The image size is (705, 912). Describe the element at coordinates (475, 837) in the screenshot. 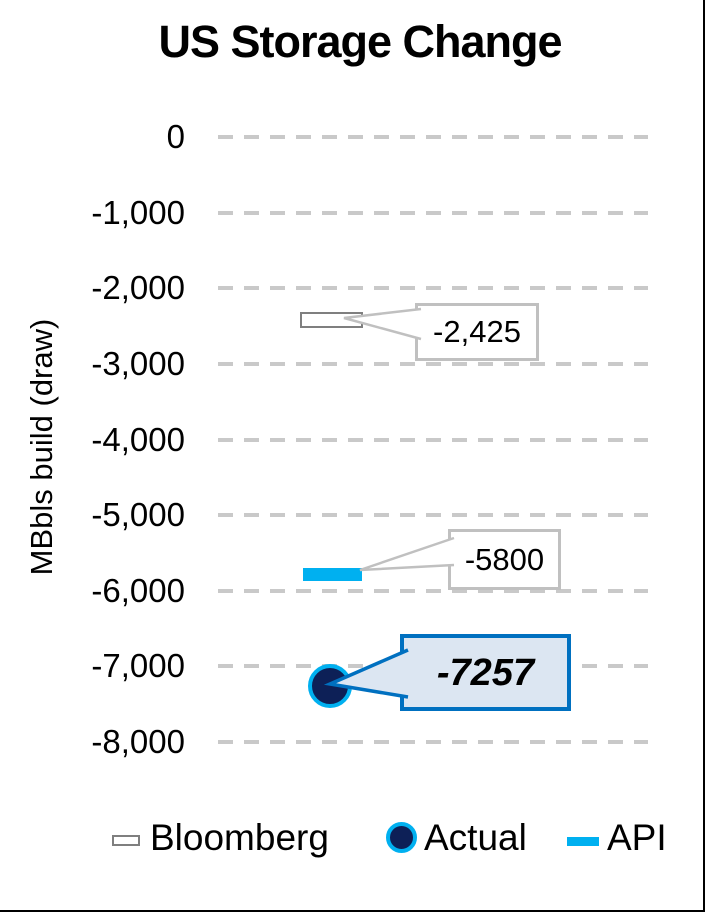

I see `legend-label-actual: Actual` at that location.